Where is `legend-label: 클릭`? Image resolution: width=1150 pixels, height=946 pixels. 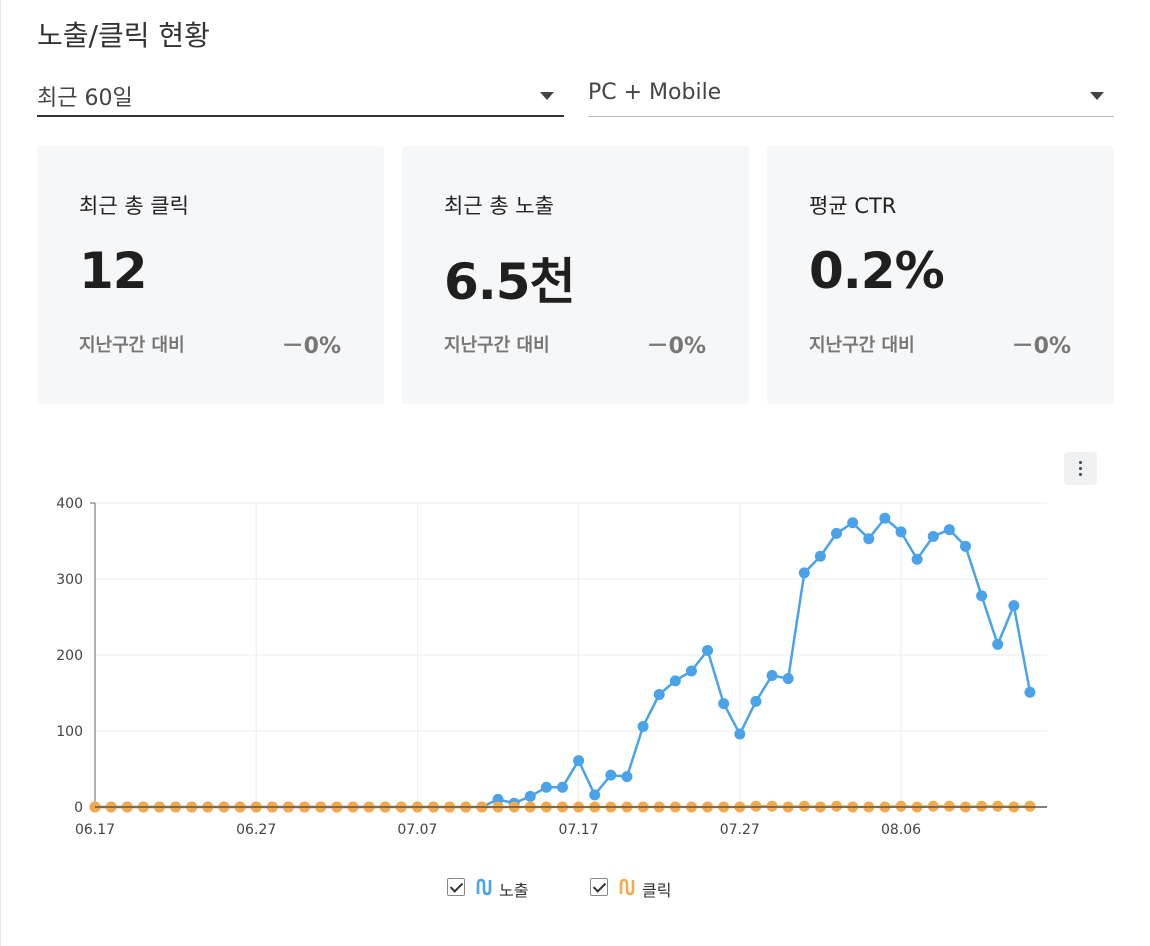
legend-label: 클릭 is located at coordinates (657, 890).